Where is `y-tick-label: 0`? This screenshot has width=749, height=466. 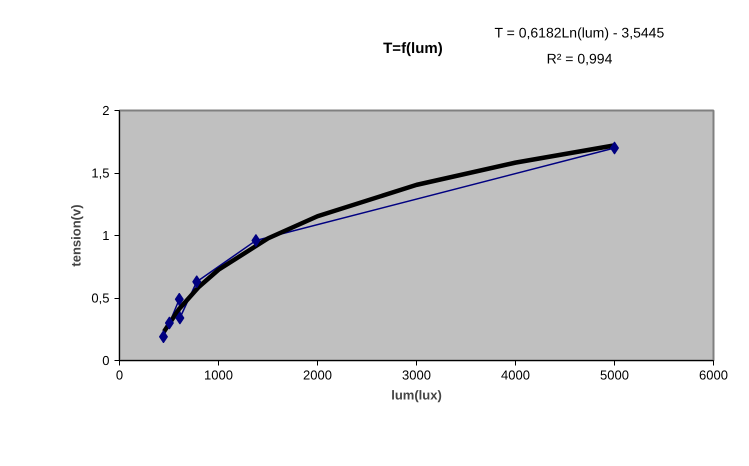
y-tick-label: 0 is located at coordinates (106, 360).